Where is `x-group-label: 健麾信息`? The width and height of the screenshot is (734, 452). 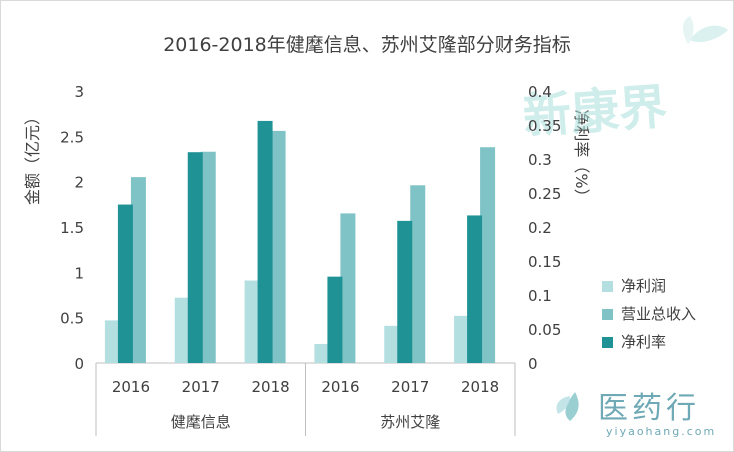
x-group-label: 健麾信息 is located at coordinates (201, 422).